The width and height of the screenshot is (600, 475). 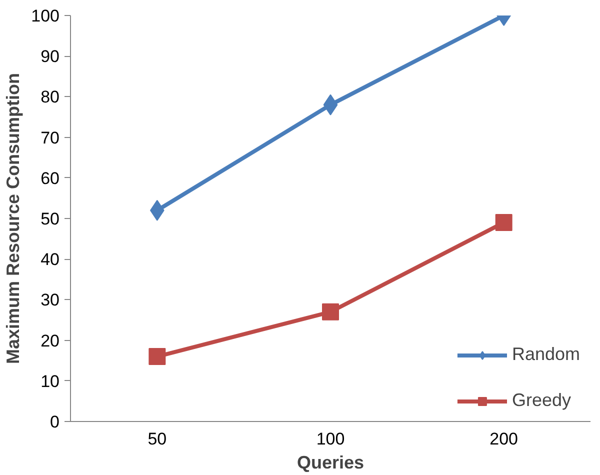 What do you see at coordinates (50, 56) in the screenshot?
I see `y-tick-label: 90` at bounding box center [50, 56].